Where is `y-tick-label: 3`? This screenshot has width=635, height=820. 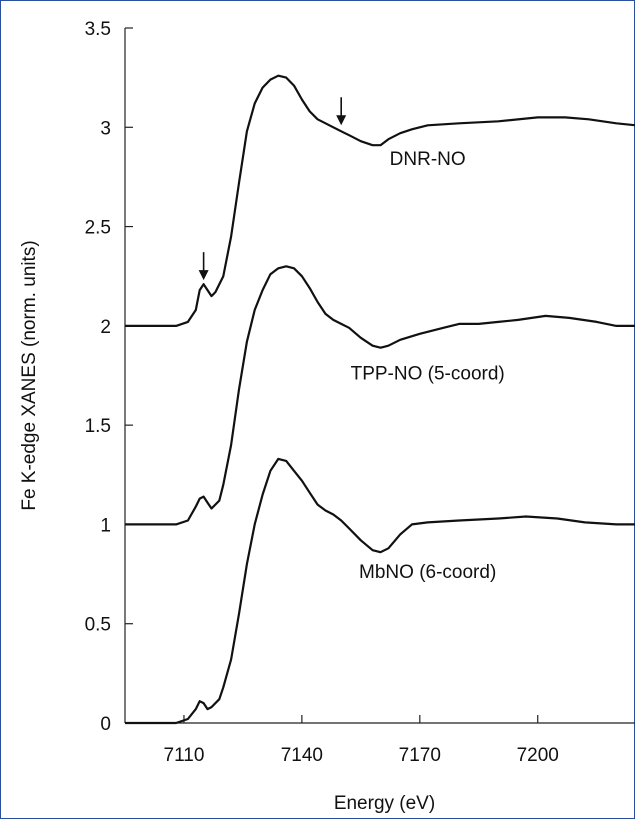
y-tick-label: 3 is located at coordinates (105, 128).